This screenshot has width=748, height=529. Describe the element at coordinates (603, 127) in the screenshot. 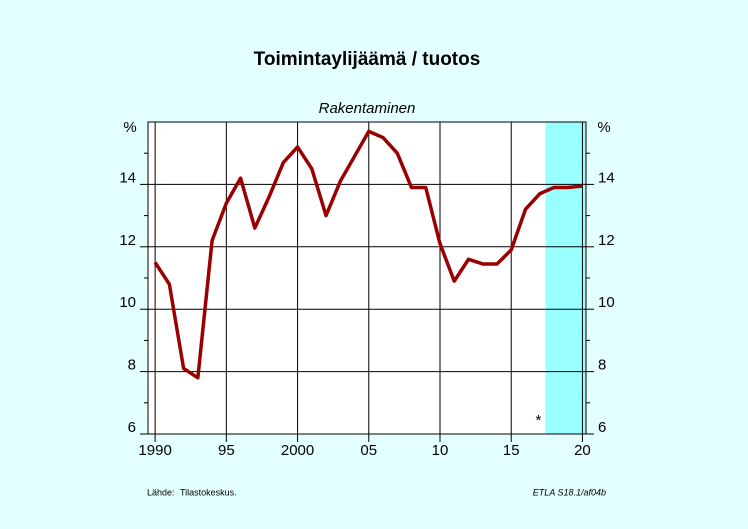

I see `y2-unit: %` at that location.